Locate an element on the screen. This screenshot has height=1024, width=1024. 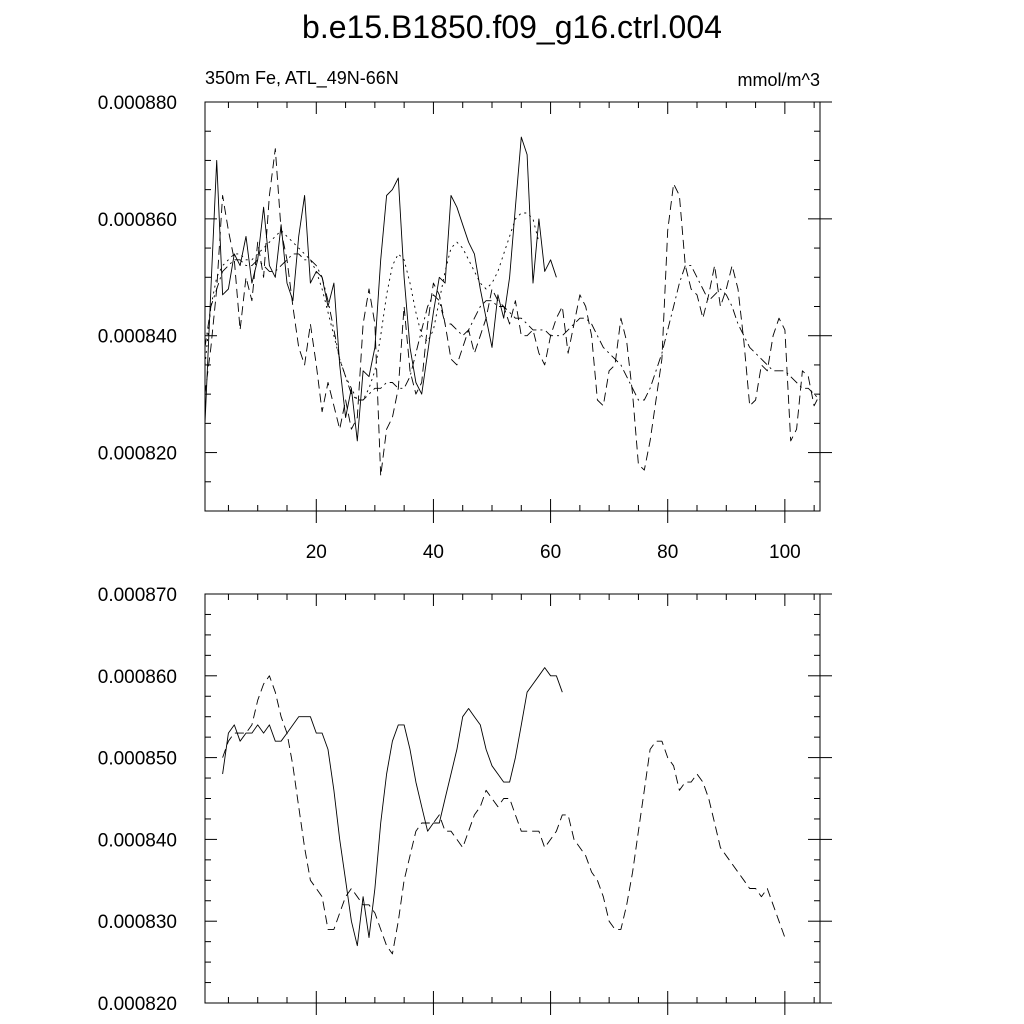
series-line-dashdot is located at coordinates (512, 327).